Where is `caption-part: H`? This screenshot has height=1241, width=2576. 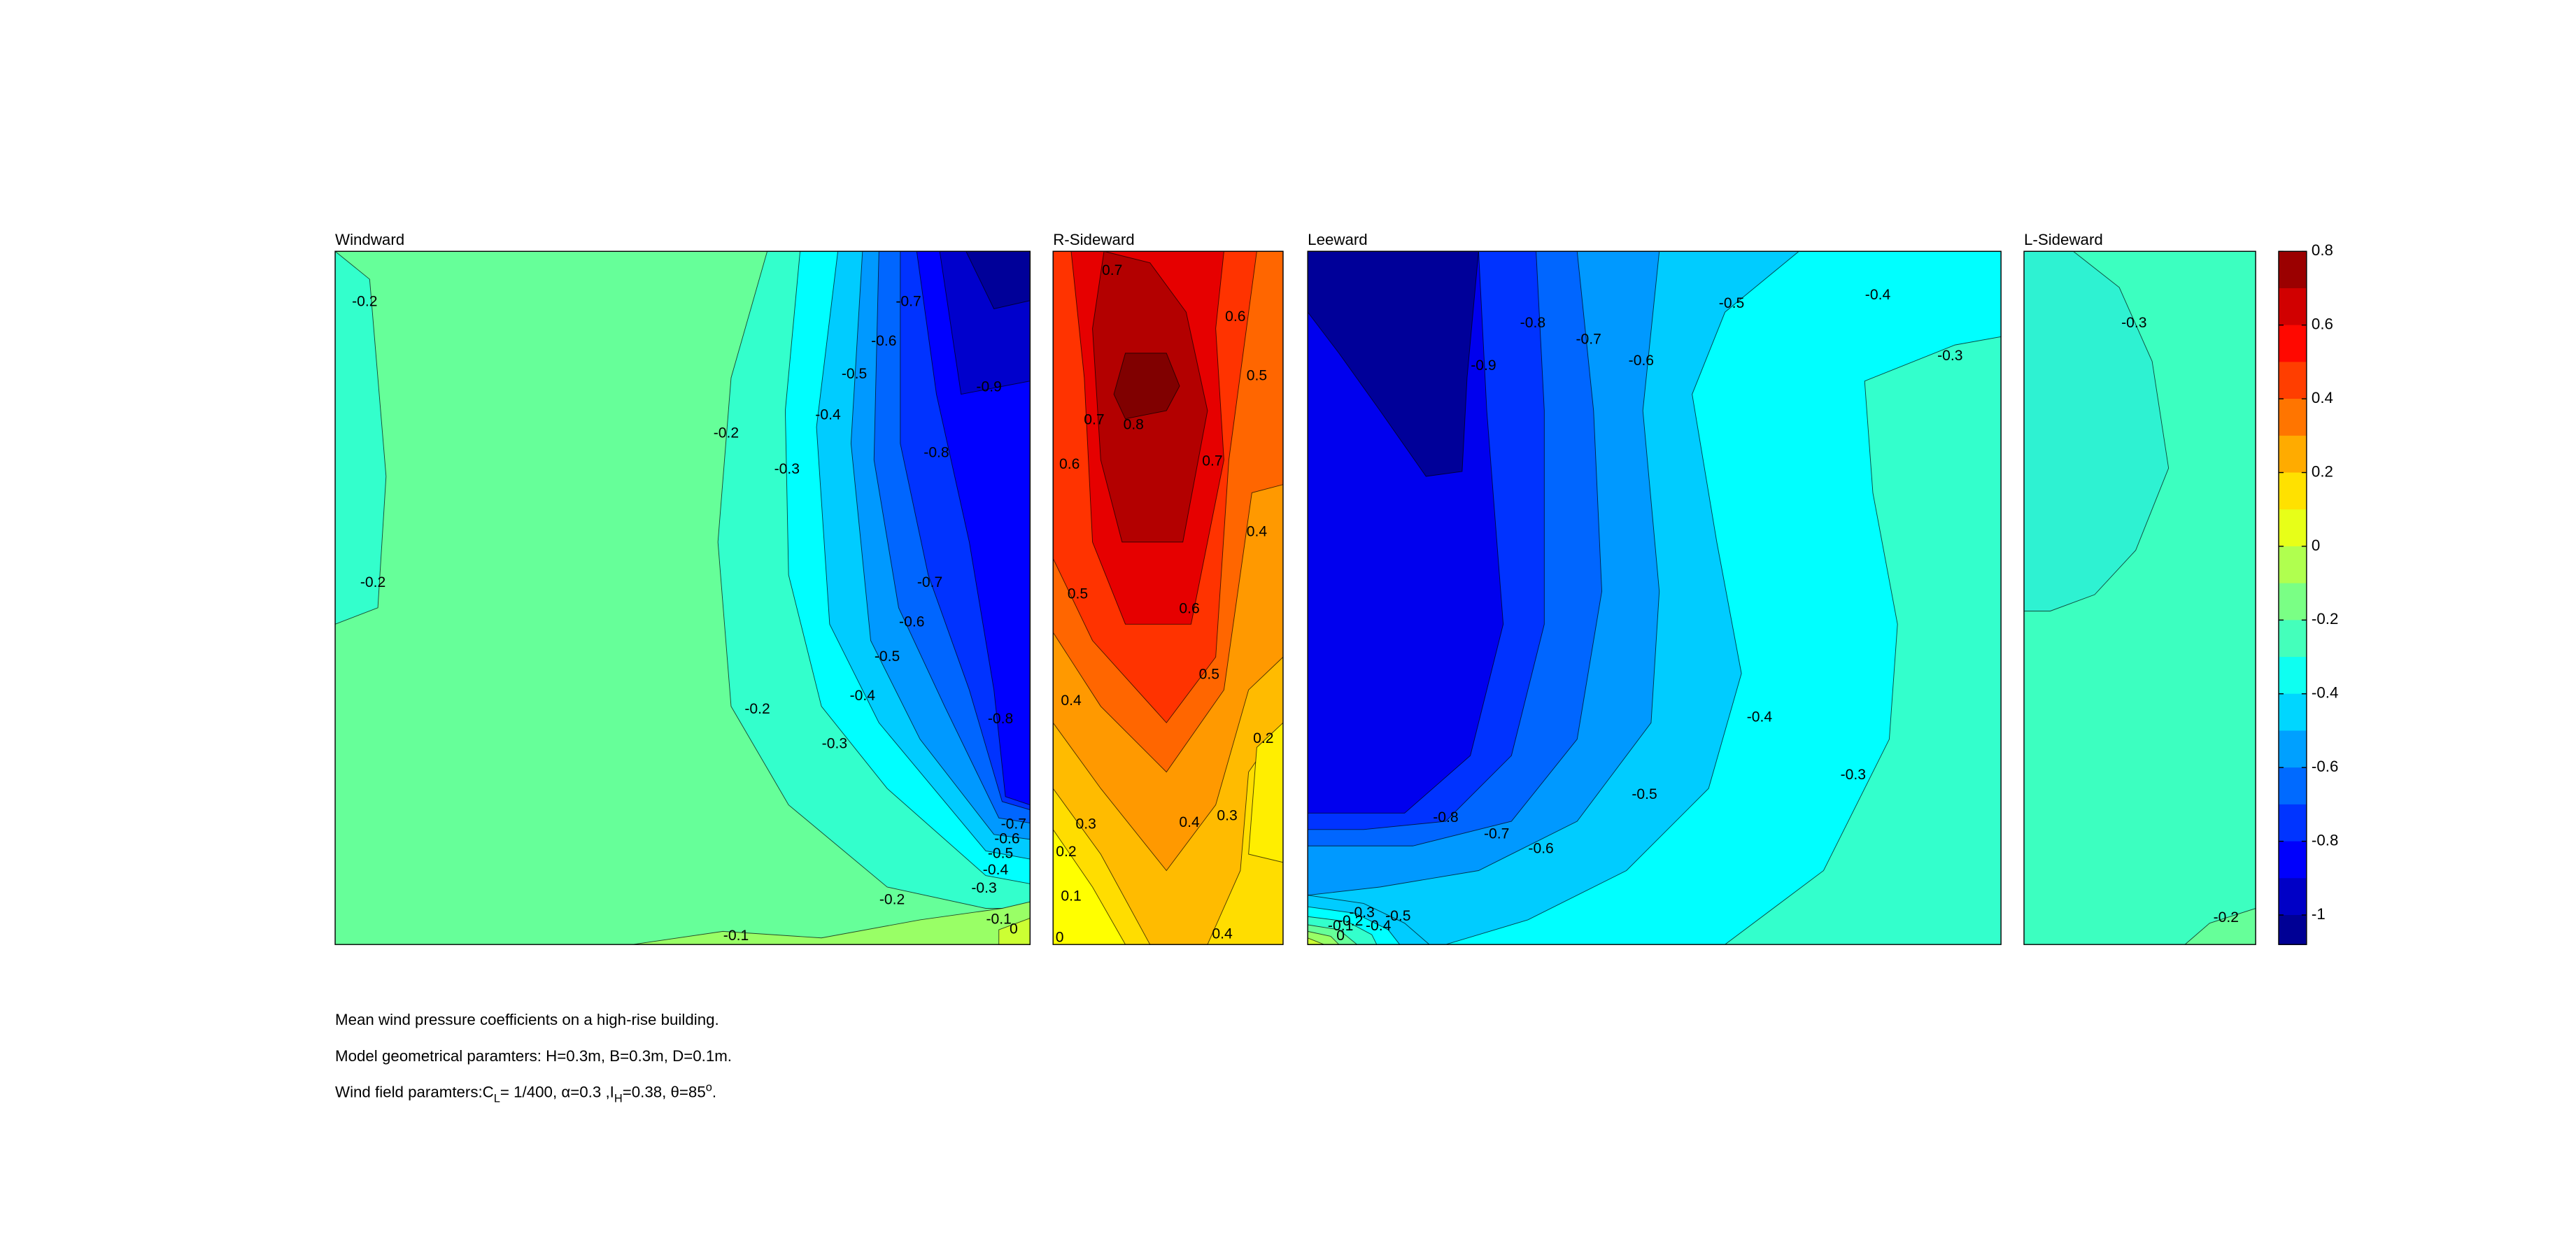
caption-part: H is located at coordinates (618, 1099).